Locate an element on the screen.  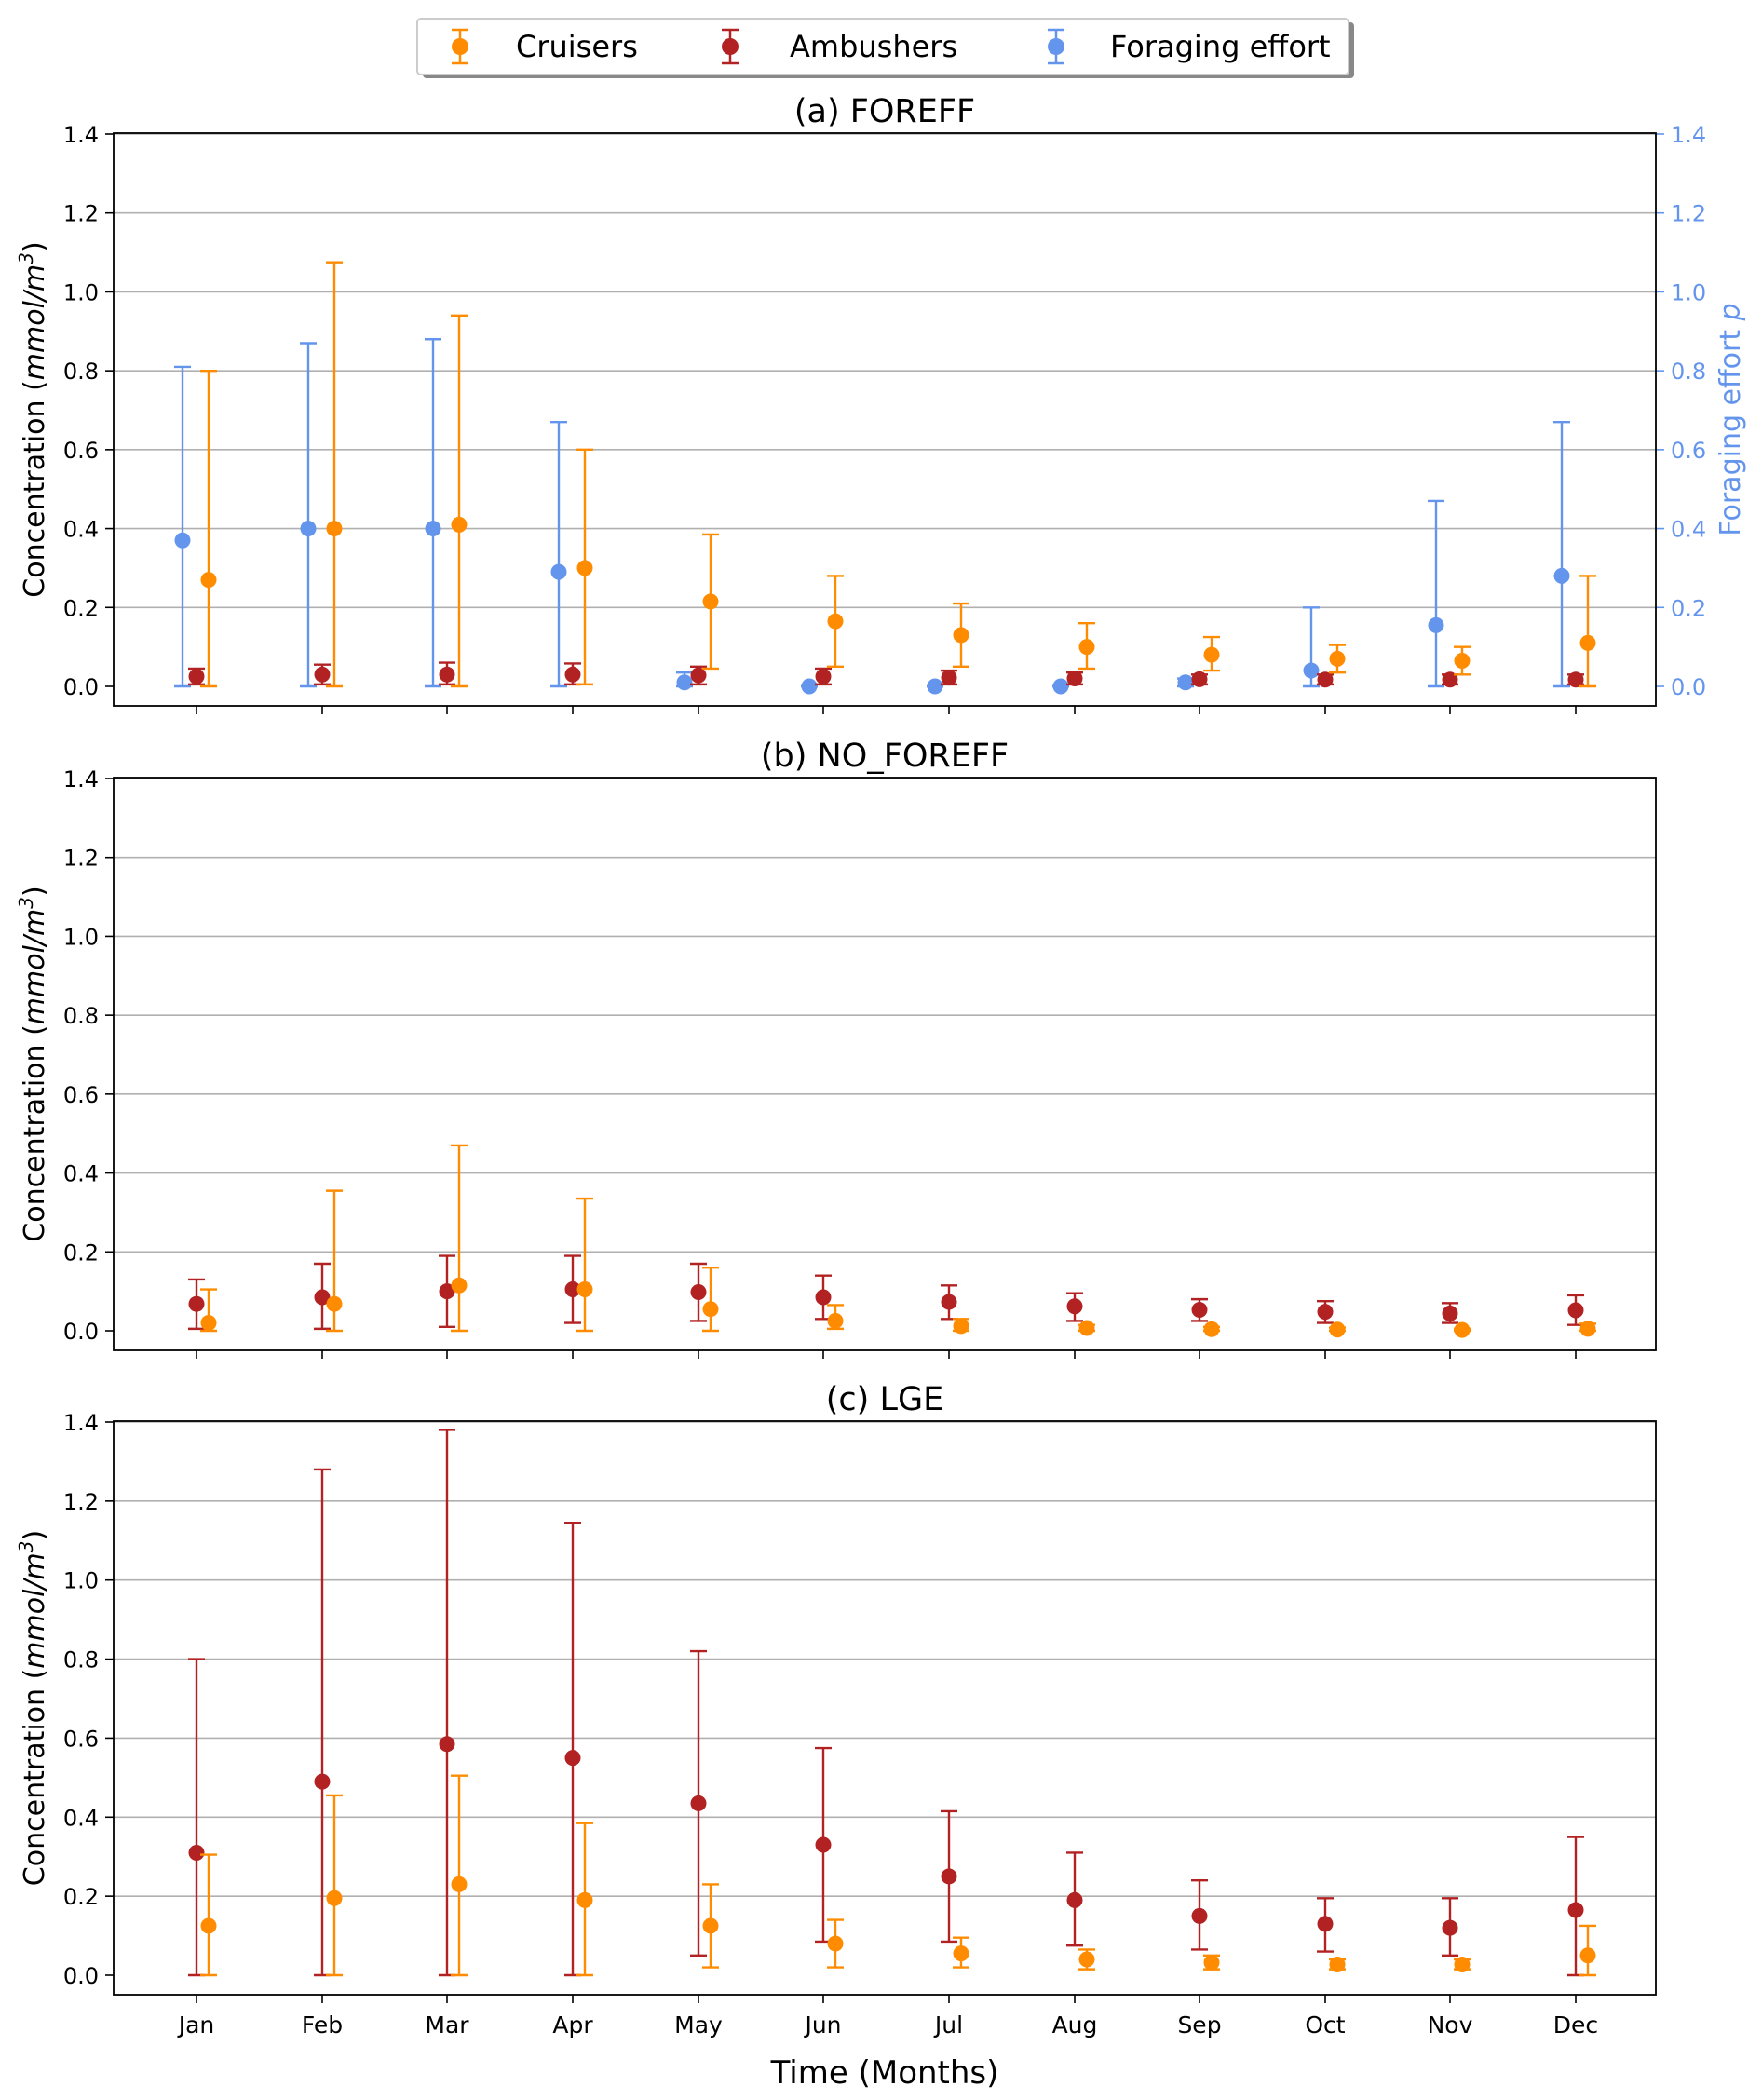
y-tick-label: 0.4 is located at coordinates (81, 1174).